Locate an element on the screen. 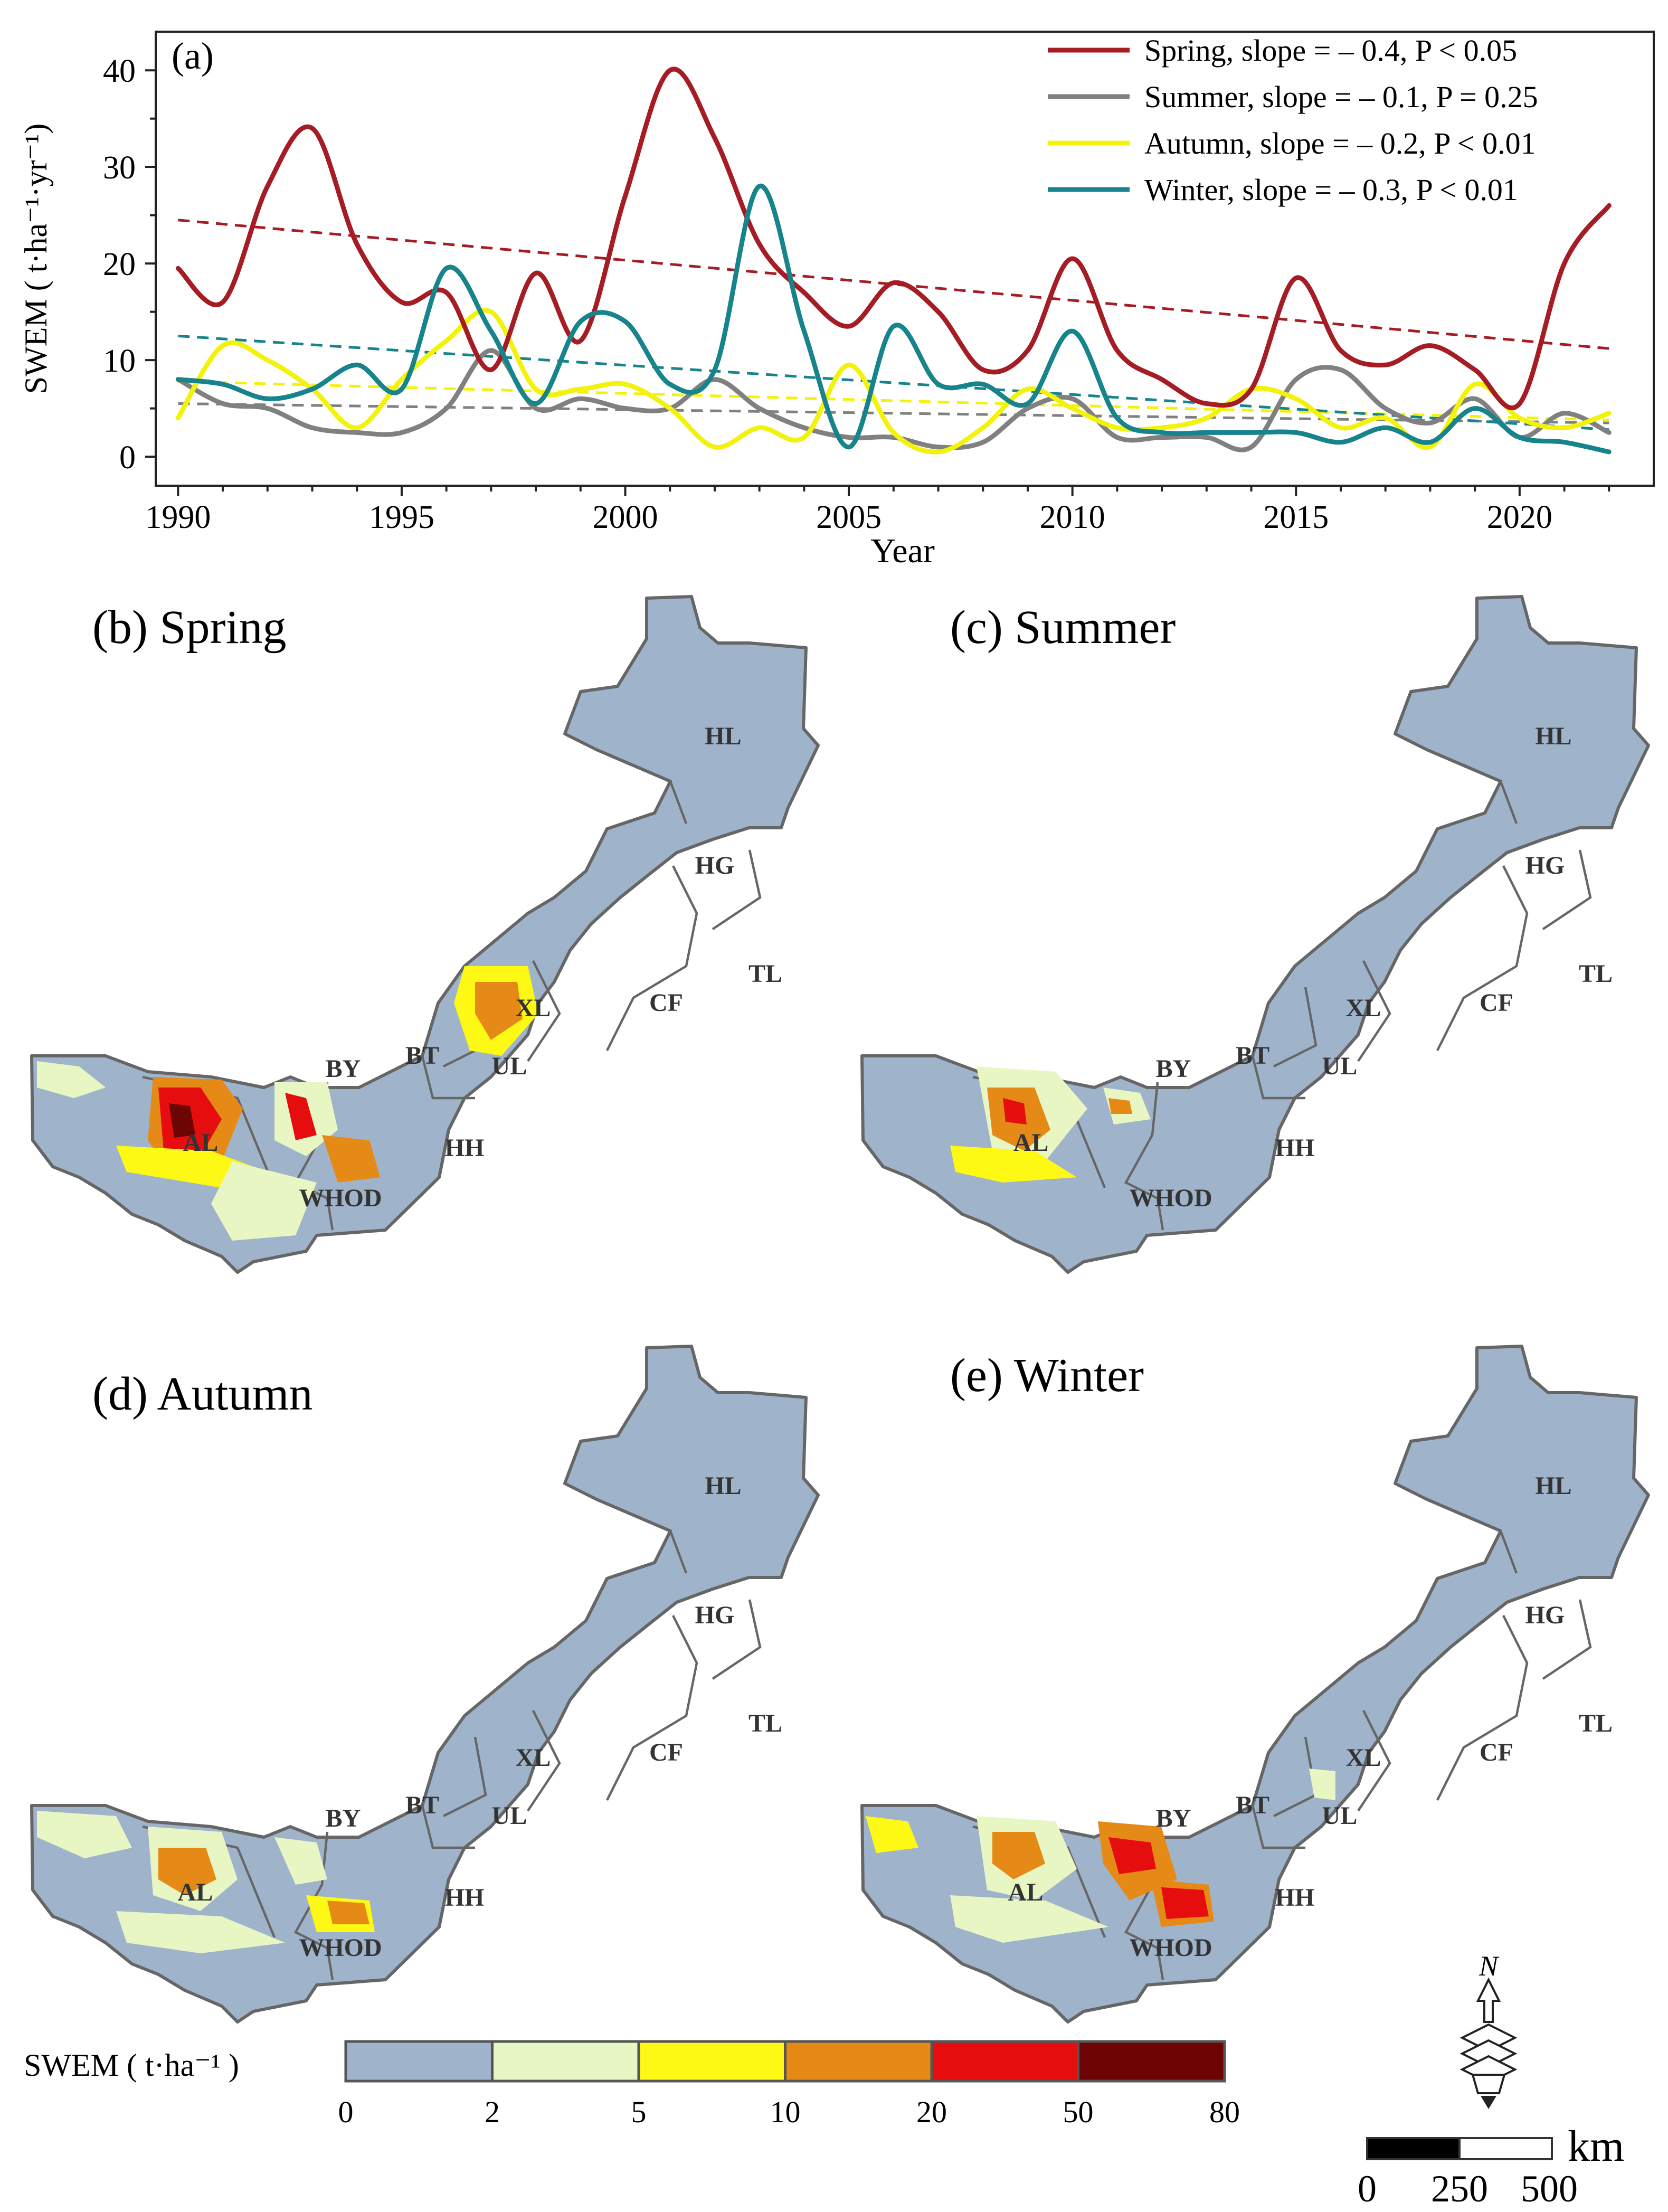 The width and height of the screenshot is (1668, 2212). scale-tick-500: 500 is located at coordinates (1549, 2189).